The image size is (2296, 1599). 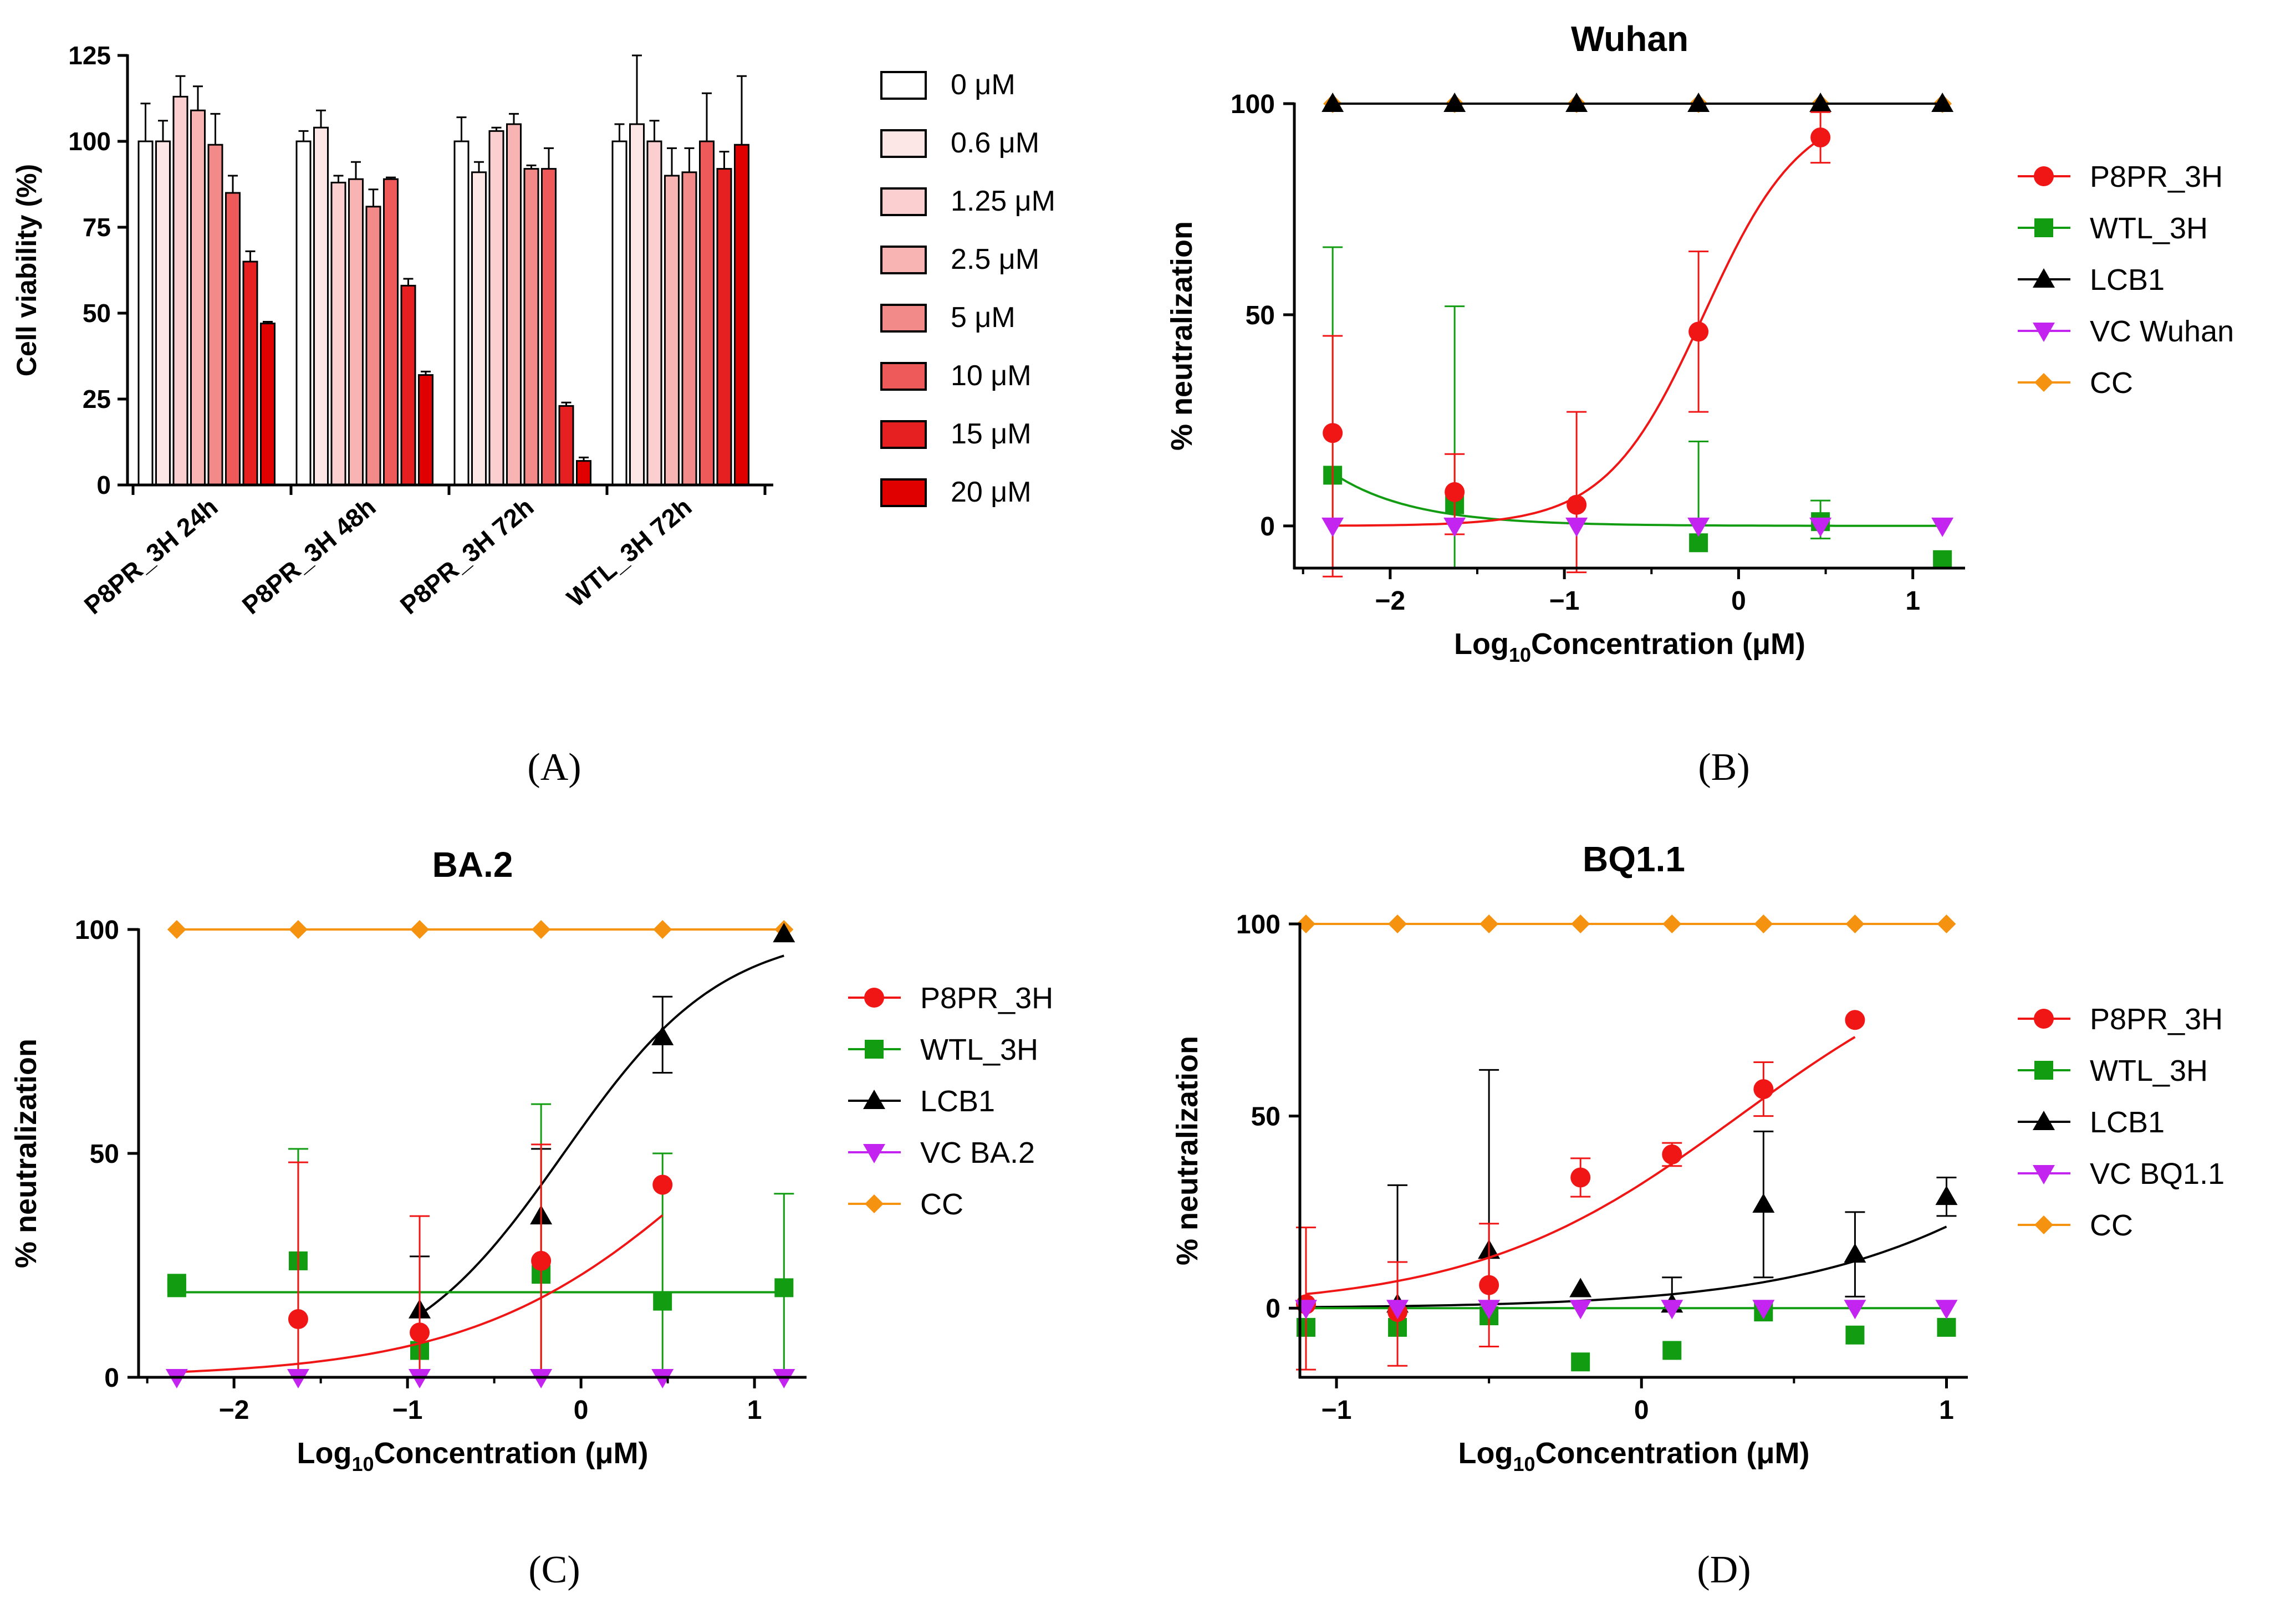 What do you see at coordinates (1181, 336) in the screenshot?
I see `y-axis-label: % neutralization` at bounding box center [1181, 336].